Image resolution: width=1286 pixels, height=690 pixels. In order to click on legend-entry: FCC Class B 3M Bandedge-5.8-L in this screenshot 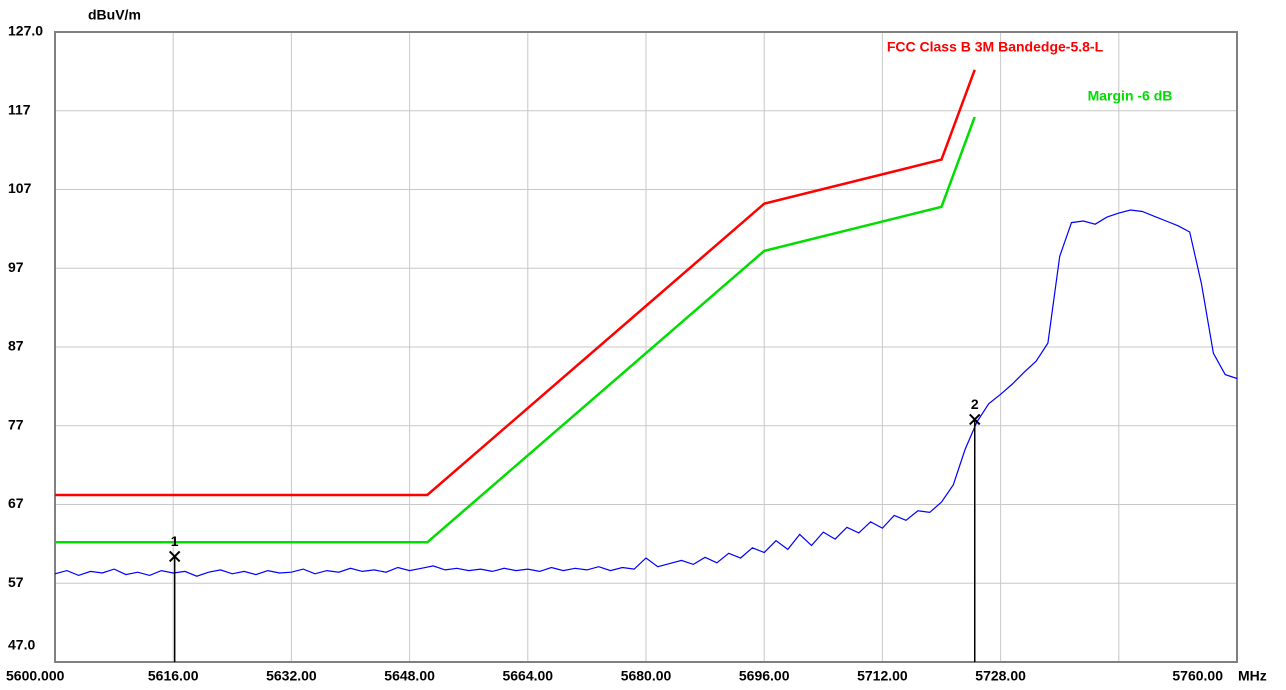, I will do `click(995, 47)`.